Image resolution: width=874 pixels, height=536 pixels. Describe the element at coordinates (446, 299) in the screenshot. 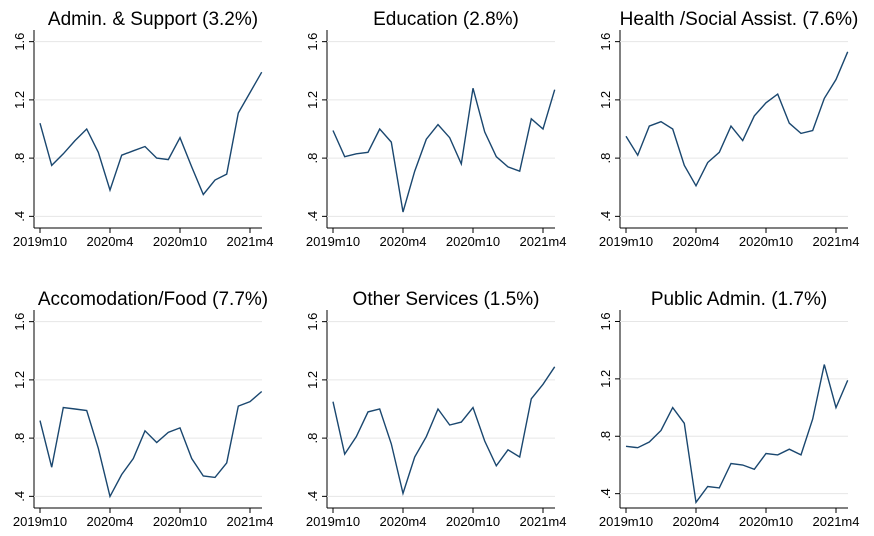

I see `panel-title: Other Services (1.5%)` at that location.